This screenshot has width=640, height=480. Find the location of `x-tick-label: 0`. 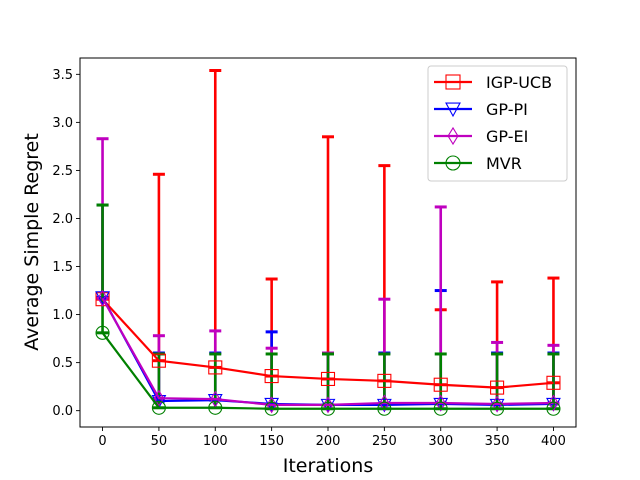

x-tick-label: 0 is located at coordinates (102, 441).